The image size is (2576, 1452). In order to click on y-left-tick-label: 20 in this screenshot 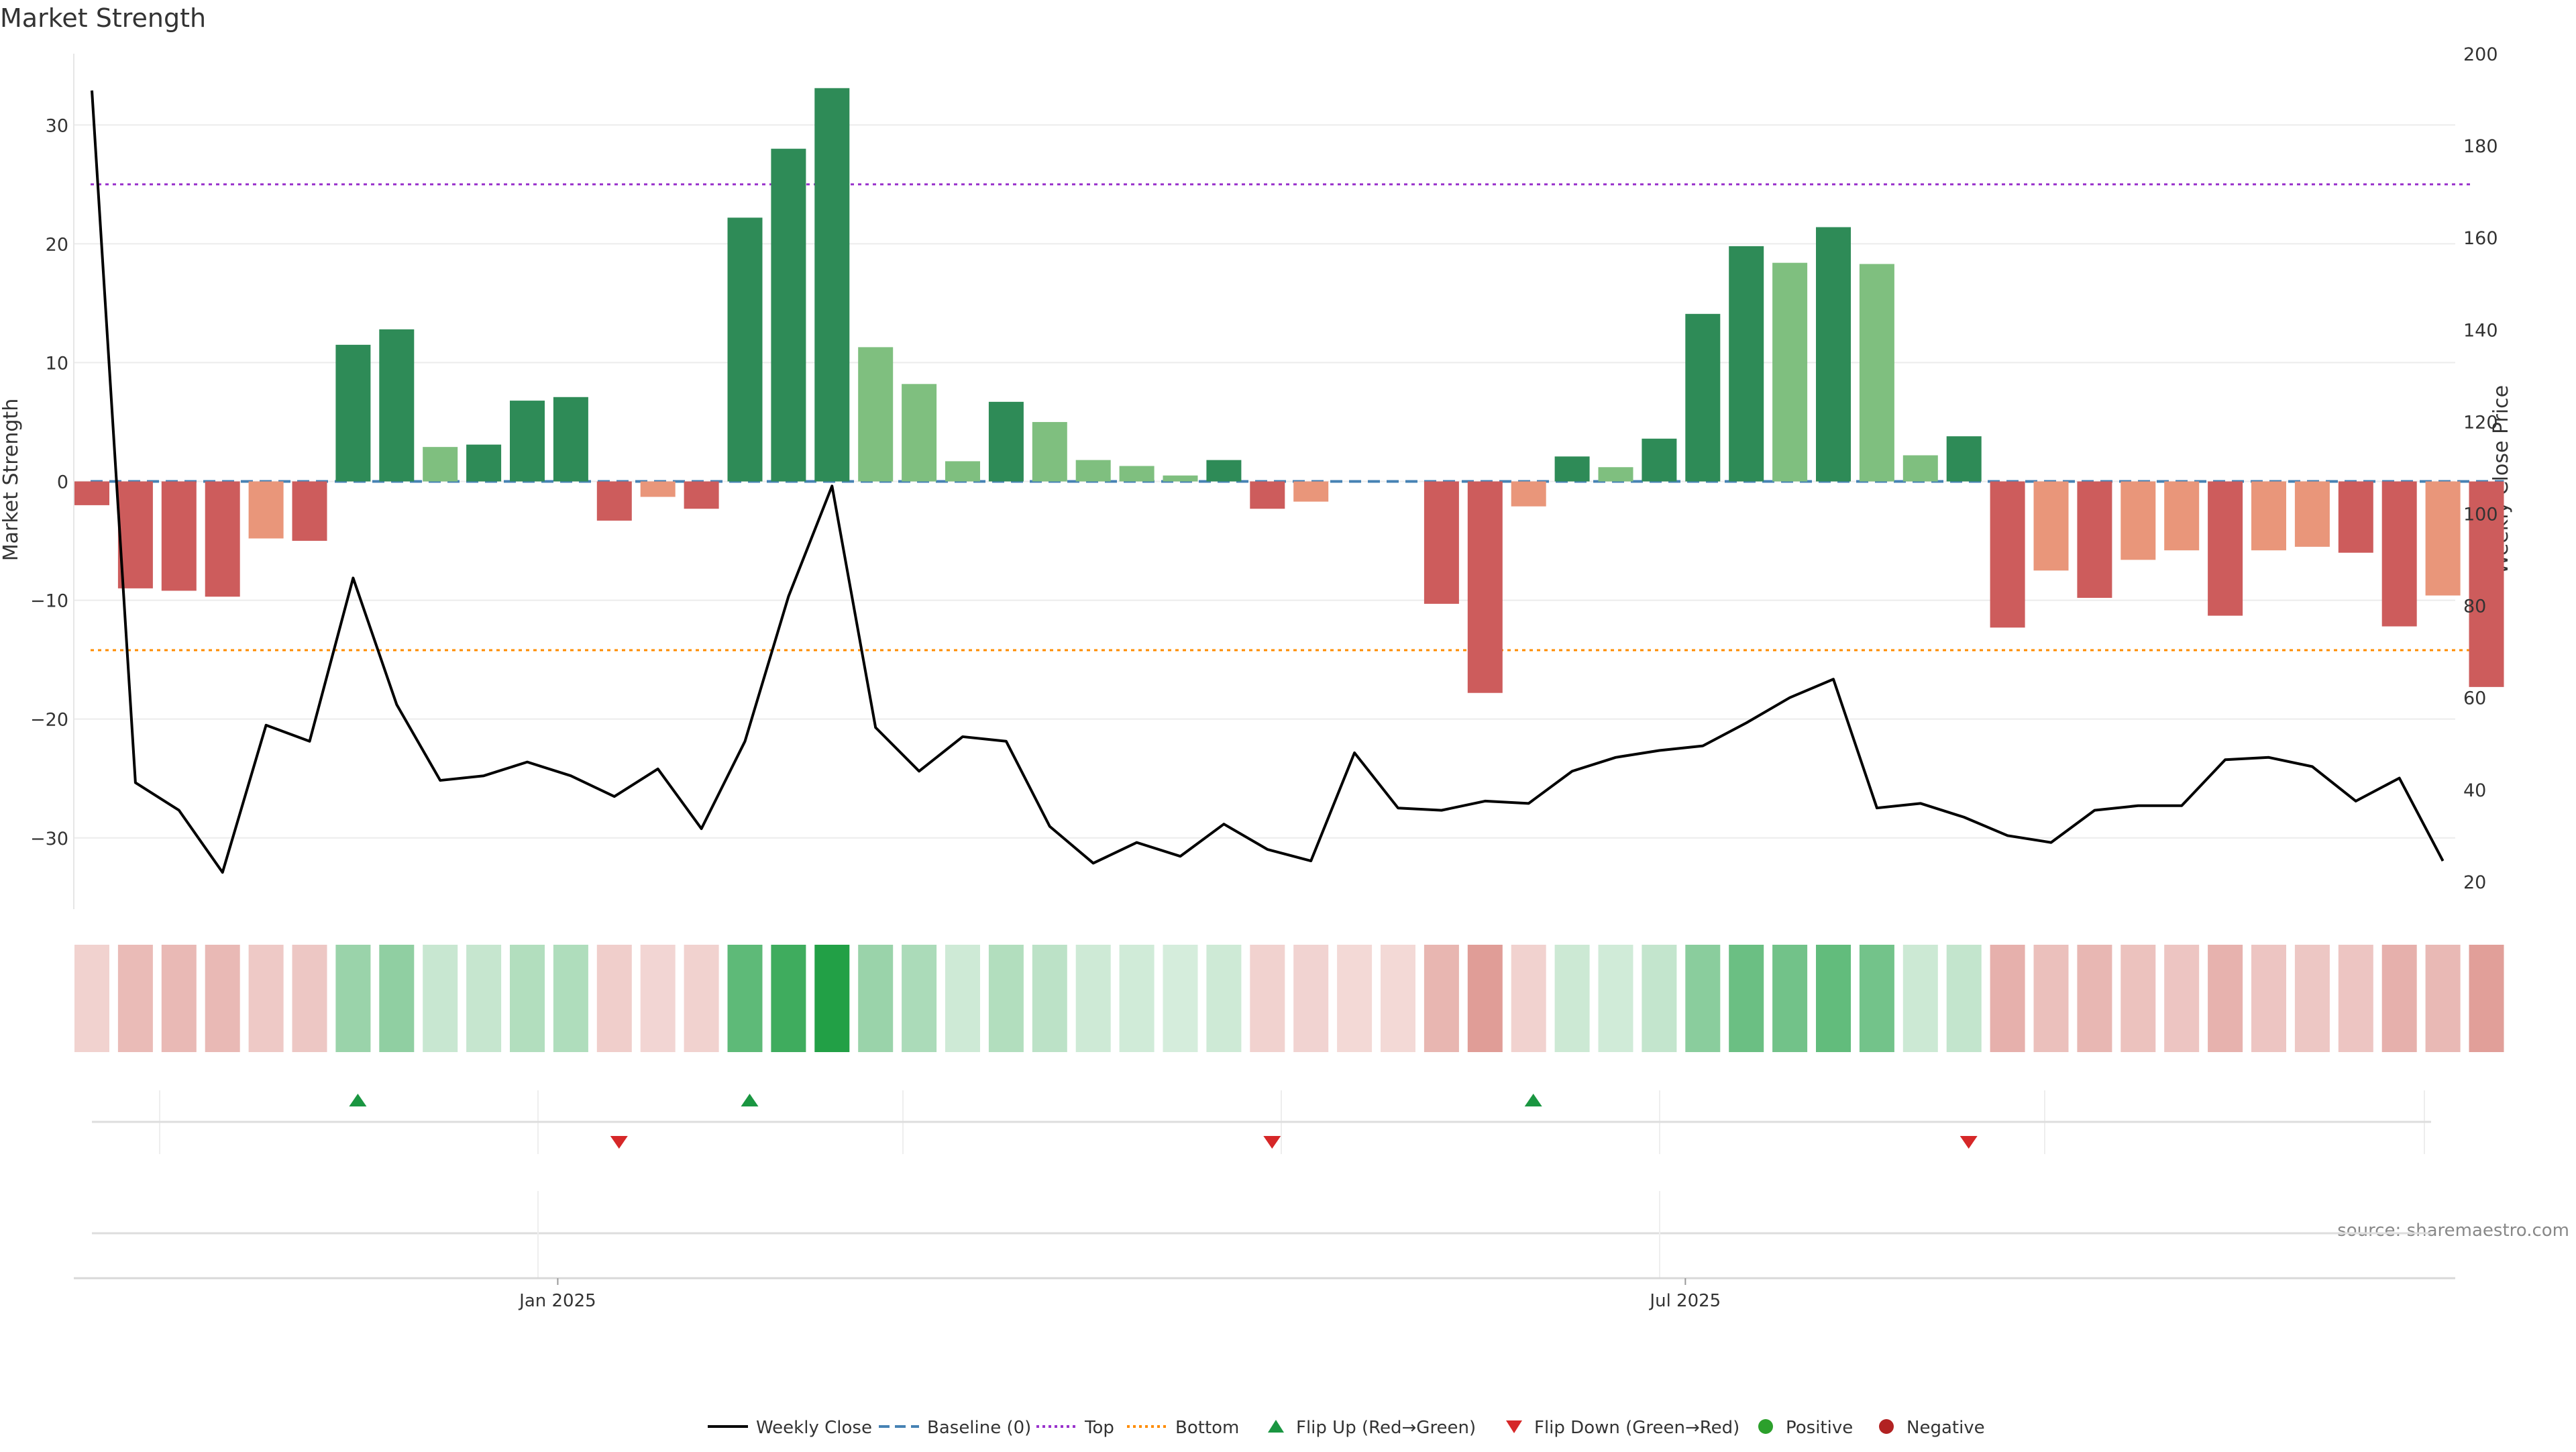, I will do `click(57, 245)`.